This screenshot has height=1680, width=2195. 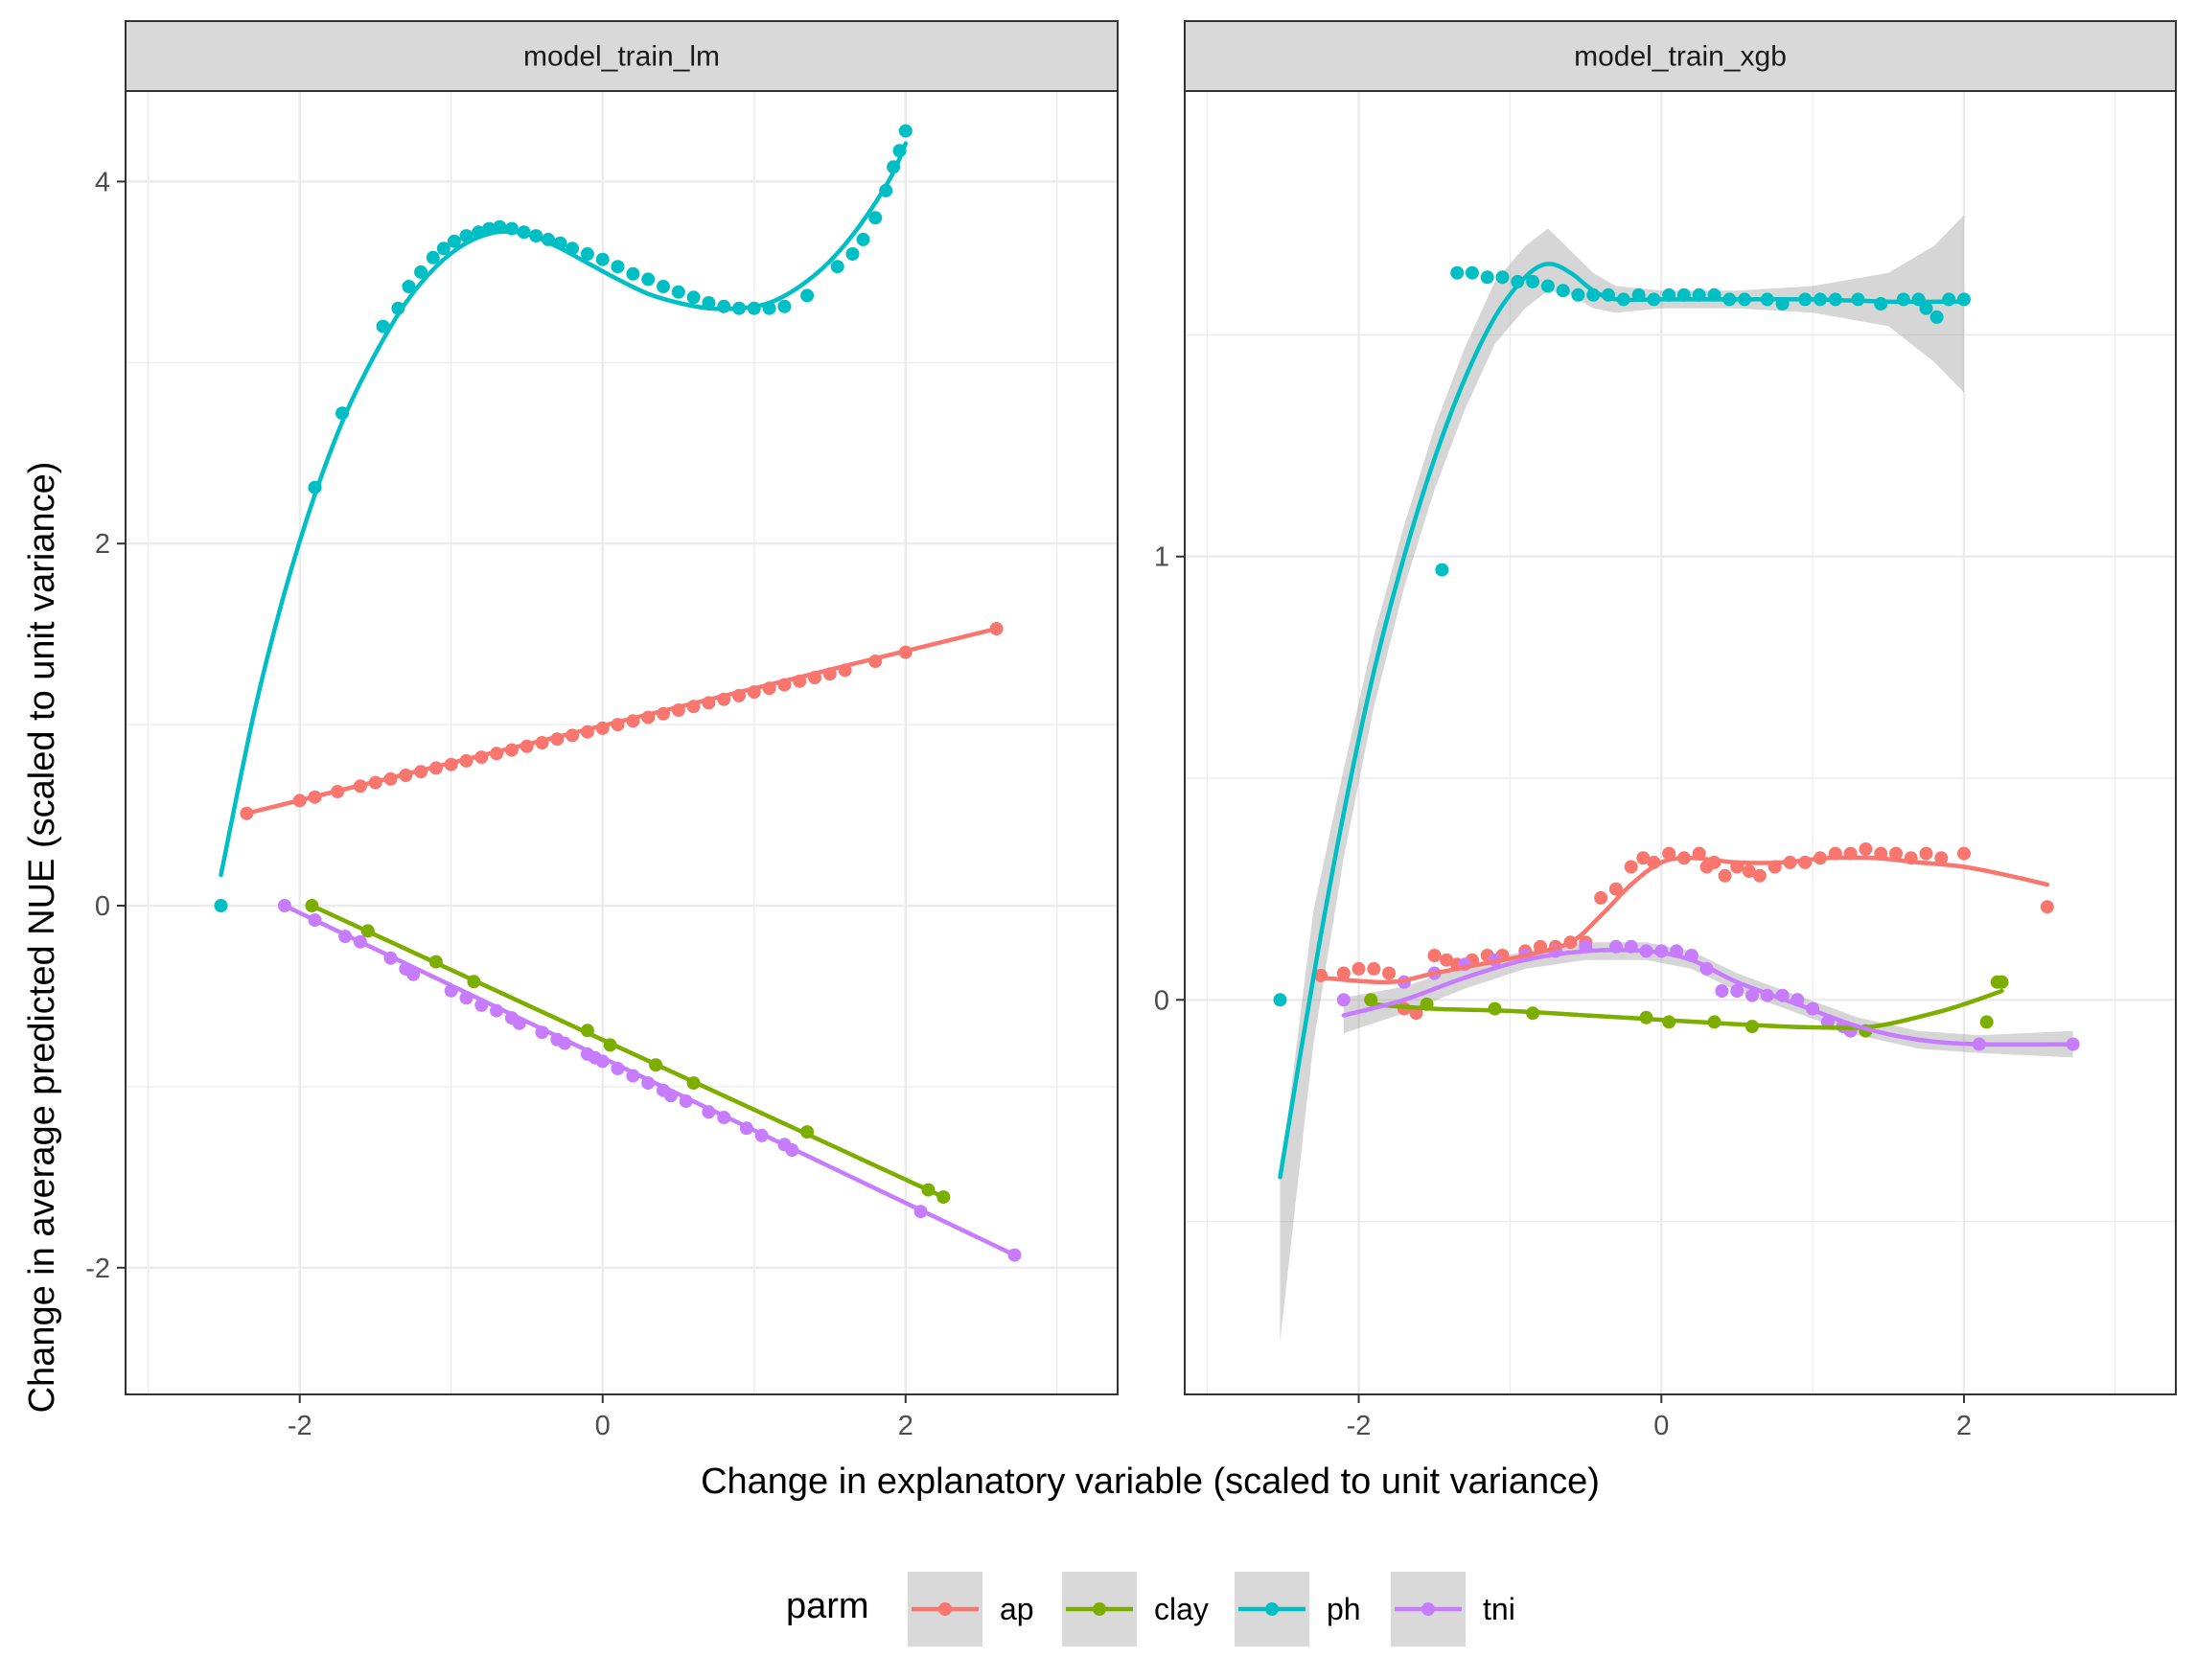 I want to click on legend-key-tni: tni, so click(x=1453, y=1609).